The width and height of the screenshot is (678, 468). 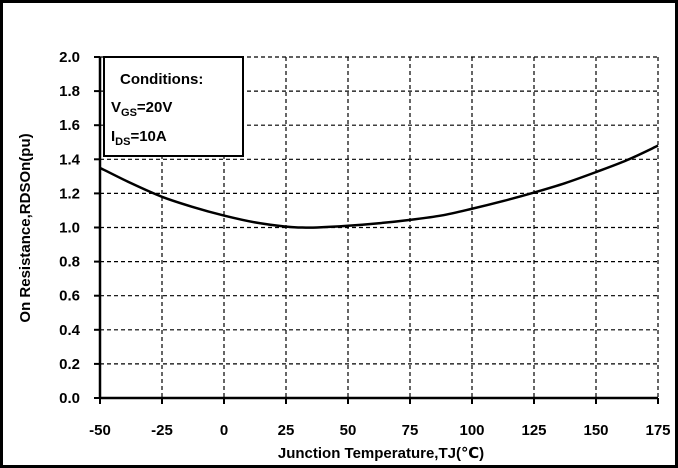 What do you see at coordinates (471, 430) in the screenshot?
I see `x-tick-label: 100` at bounding box center [471, 430].